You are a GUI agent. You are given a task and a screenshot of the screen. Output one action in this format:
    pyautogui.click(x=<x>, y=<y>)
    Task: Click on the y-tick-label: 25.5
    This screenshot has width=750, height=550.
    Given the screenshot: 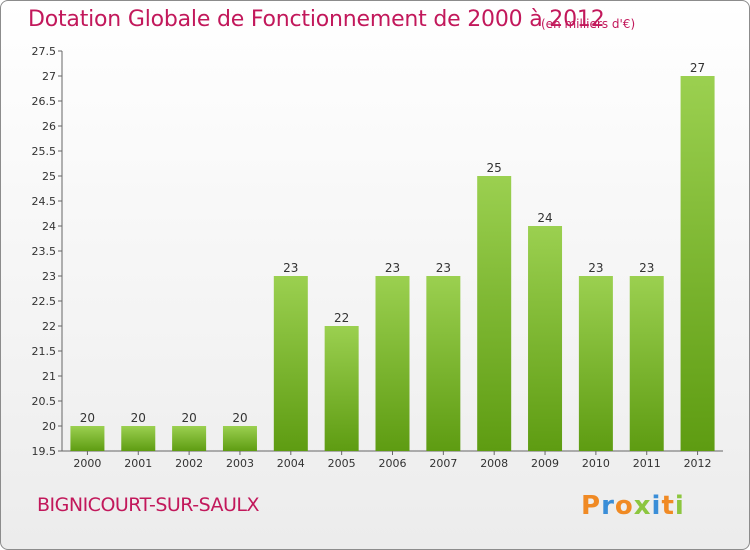 What is the action you would take?
    pyautogui.click(x=44, y=151)
    